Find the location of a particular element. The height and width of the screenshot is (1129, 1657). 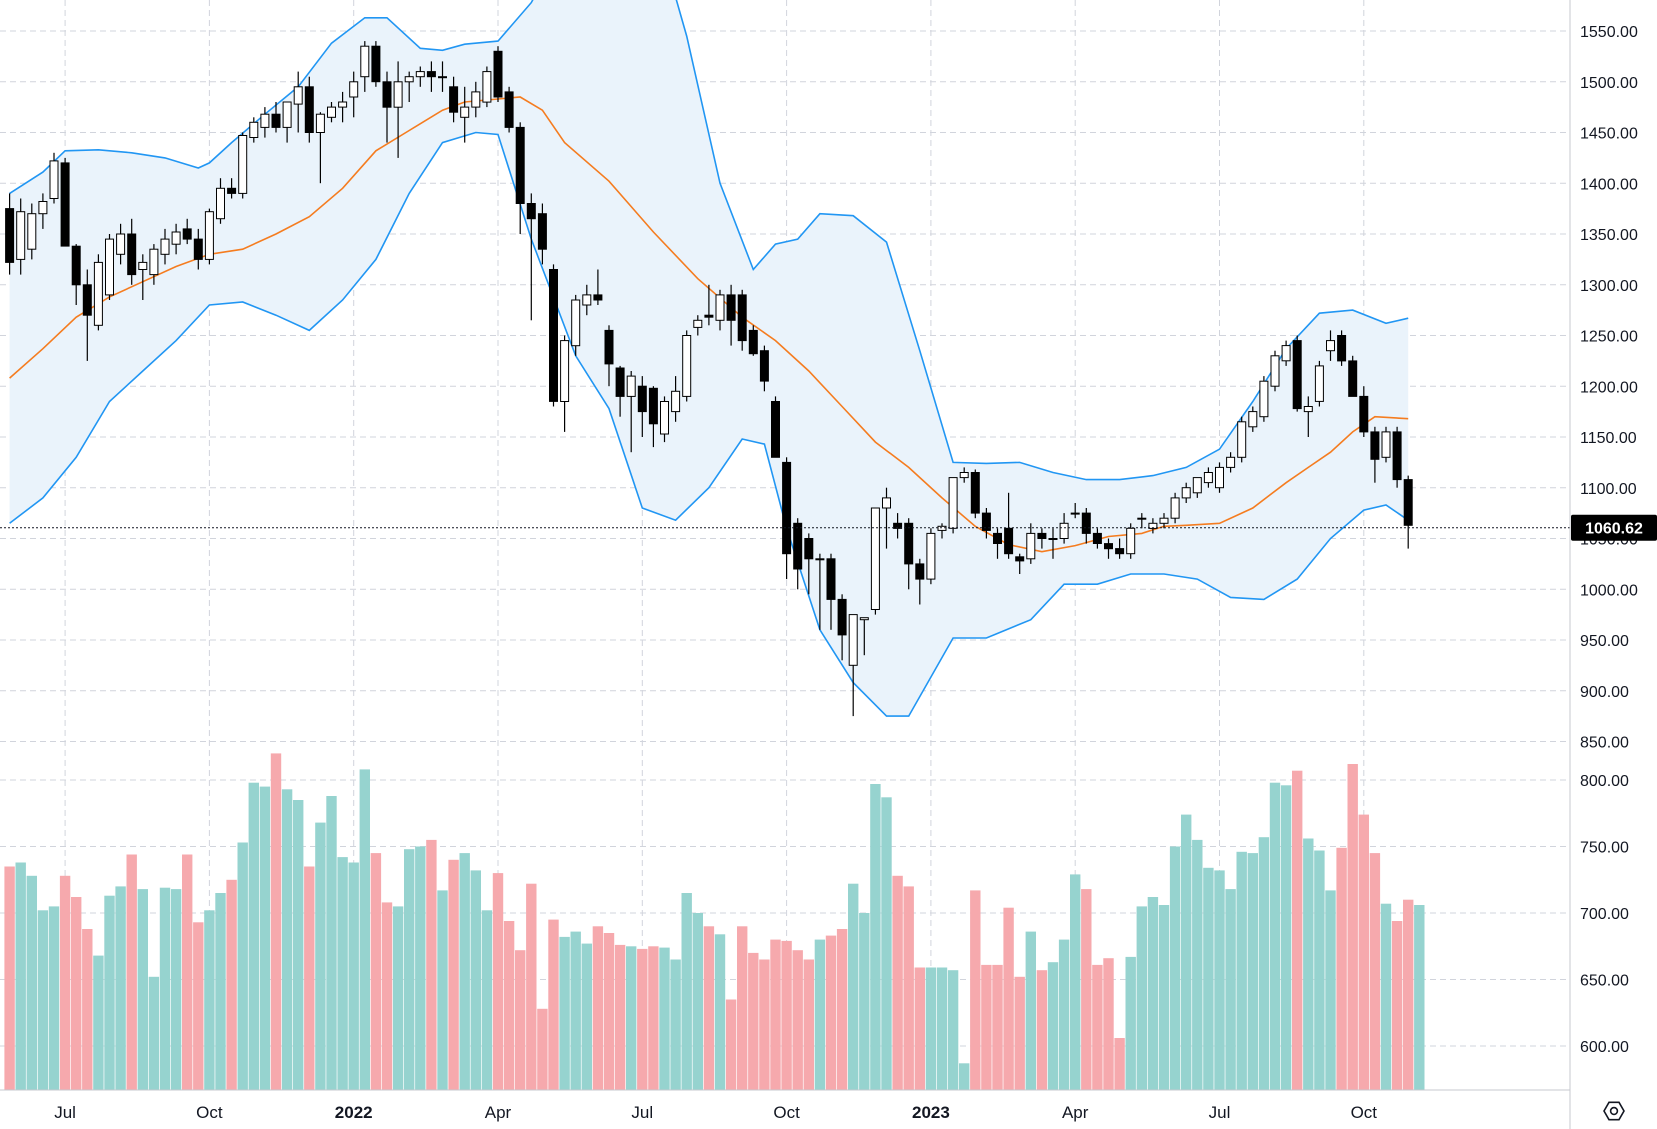

last-price-label: 1060.62 is located at coordinates (1614, 529).